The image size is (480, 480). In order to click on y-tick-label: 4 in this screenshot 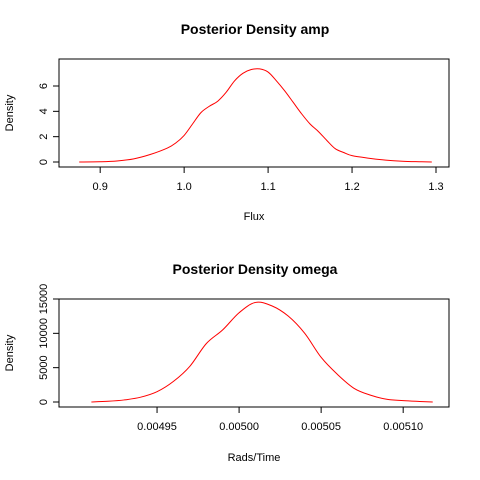, I will do `click(44, 111)`.